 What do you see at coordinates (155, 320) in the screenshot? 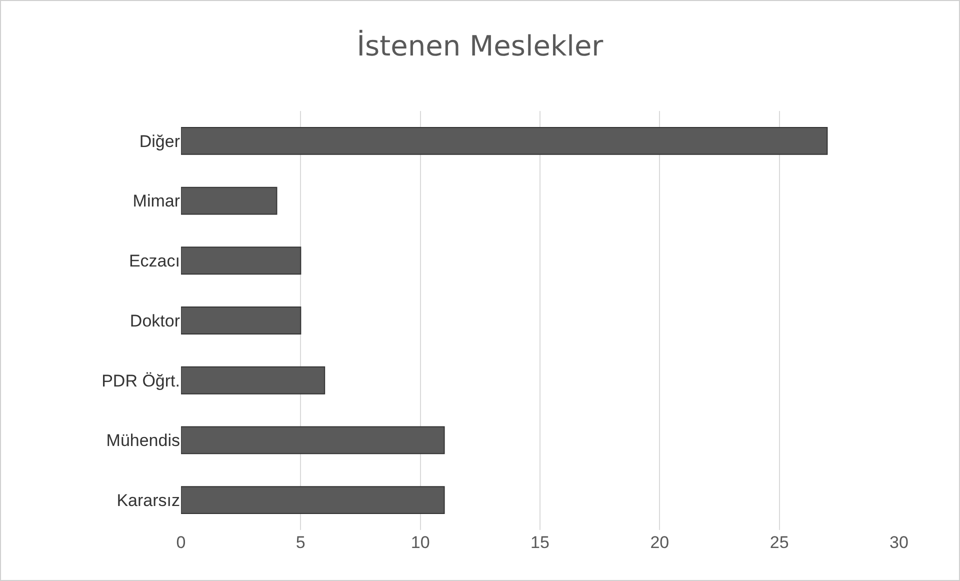
I see `y-tick-label: Doktor` at bounding box center [155, 320].